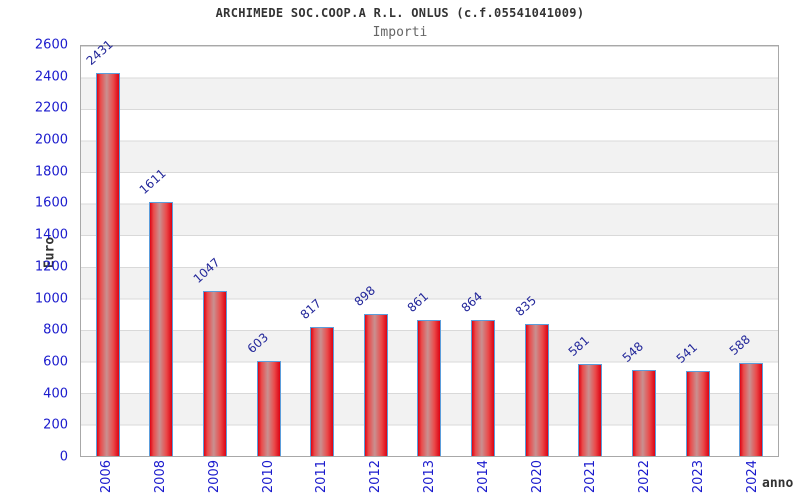  Describe the element at coordinates (752, 477) in the screenshot. I see `x-tick-label-2024: 2024` at that location.